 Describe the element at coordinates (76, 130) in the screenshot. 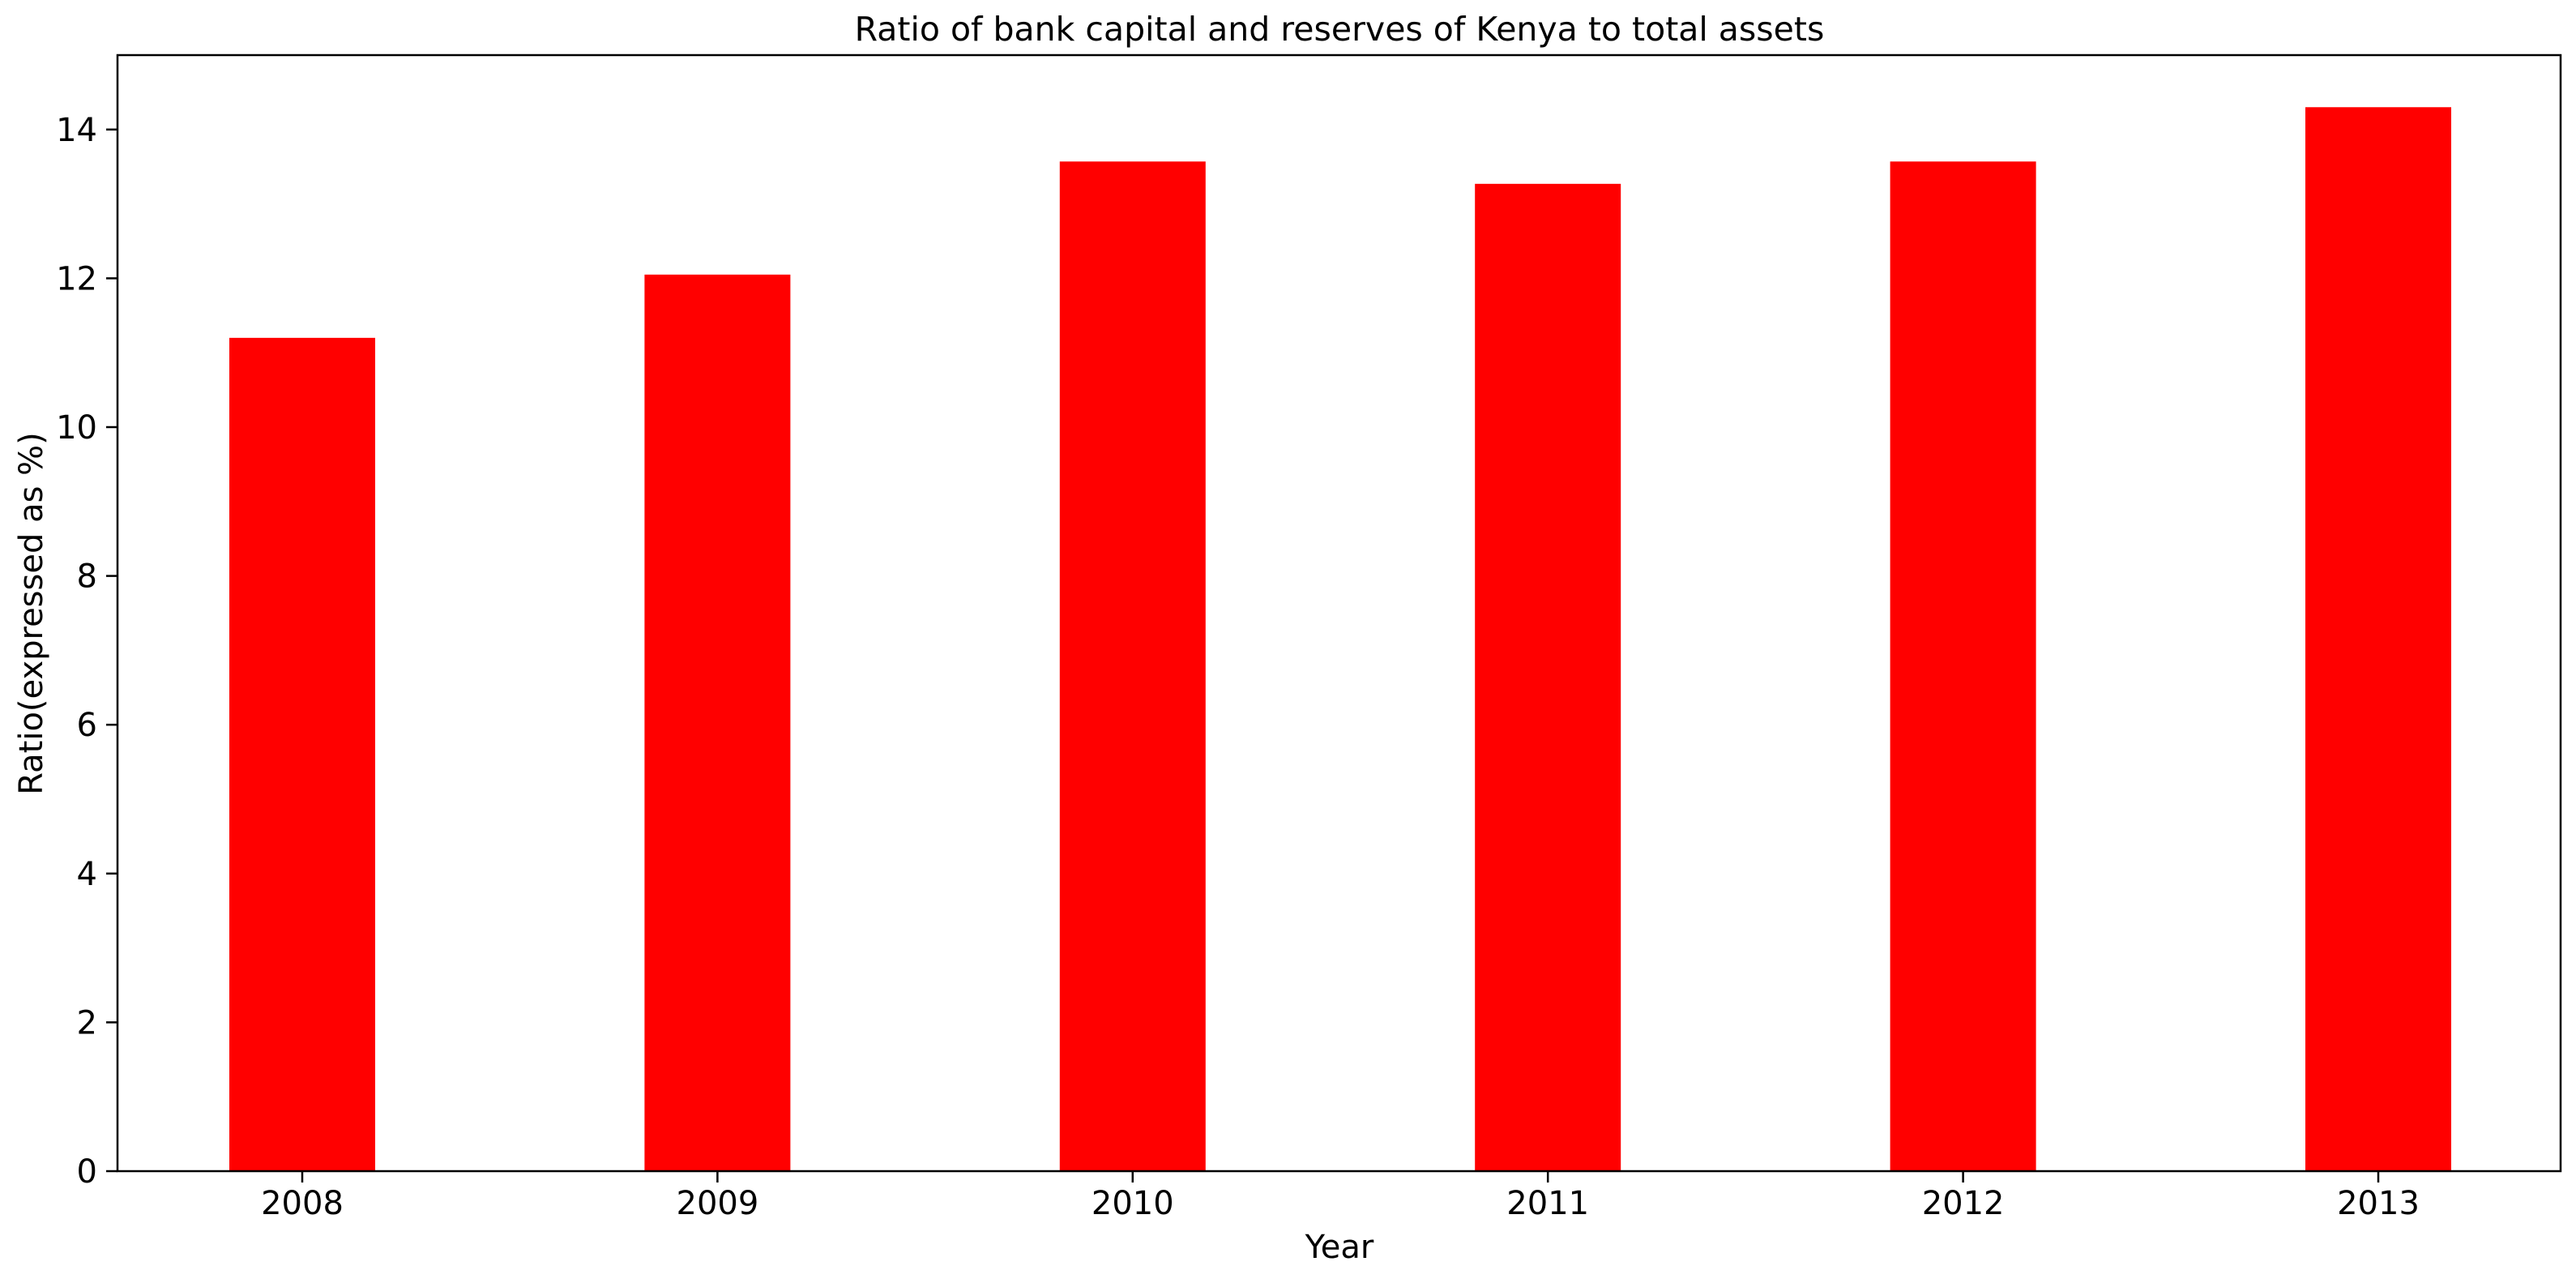

I see `y-tick-label: 14` at that location.